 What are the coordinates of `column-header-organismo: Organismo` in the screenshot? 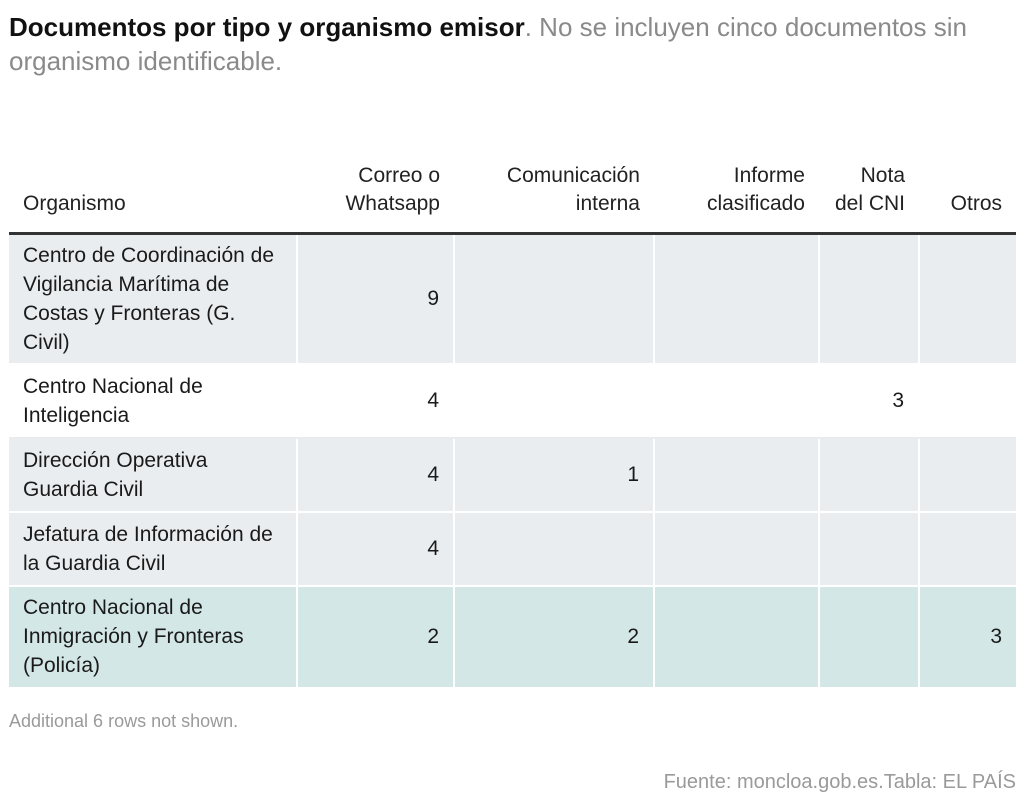 It's located at (153, 176).